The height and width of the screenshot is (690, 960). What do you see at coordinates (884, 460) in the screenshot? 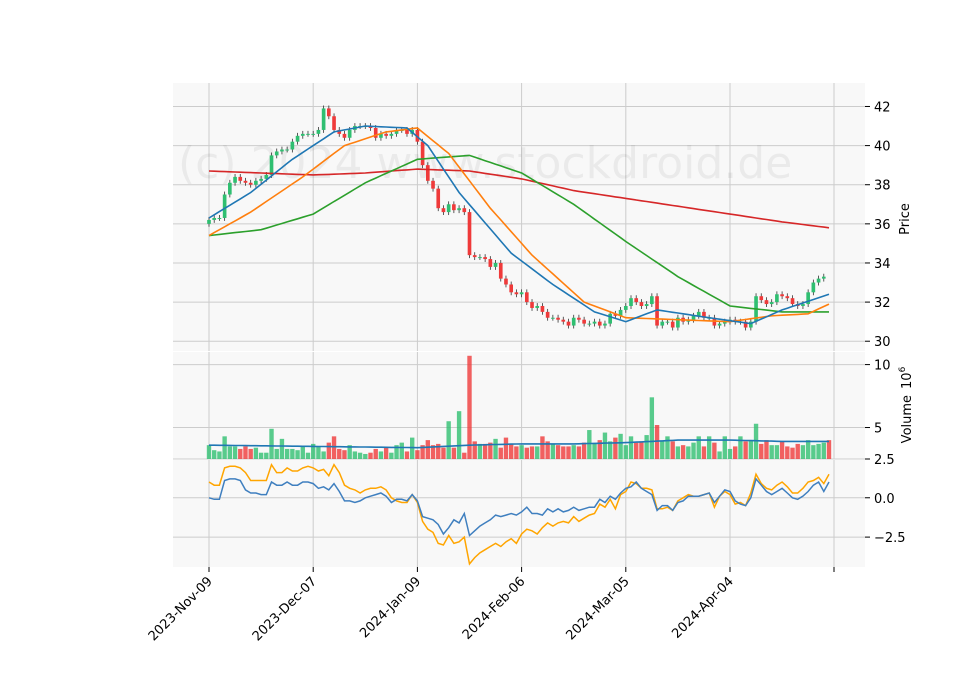
I see `volume-tick-label: 2.5` at bounding box center [884, 460].